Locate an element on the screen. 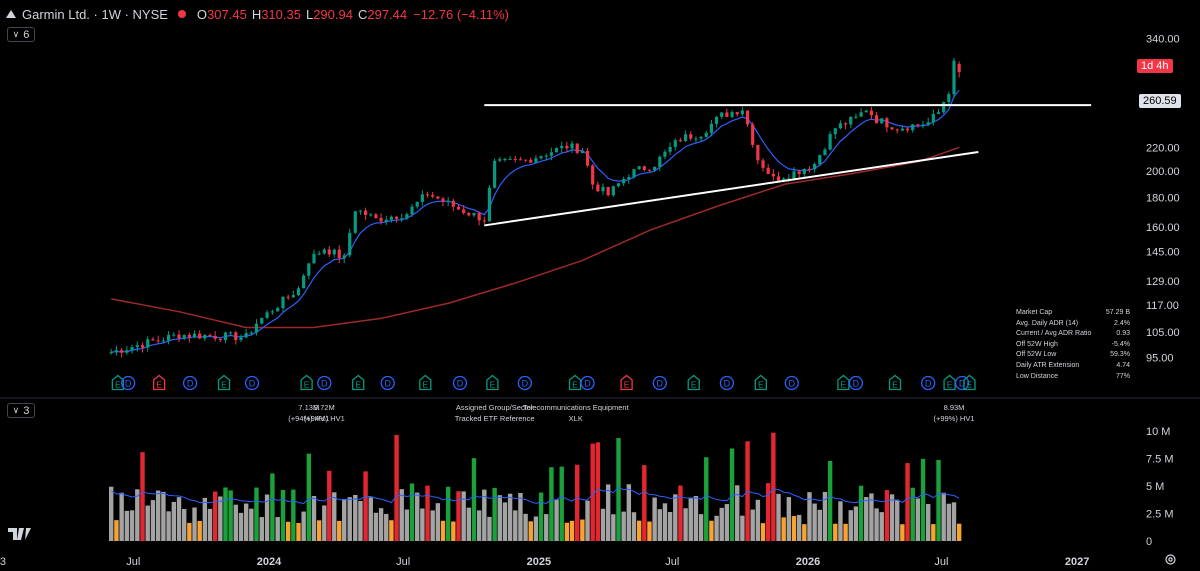 The width and height of the screenshot is (1200, 571). earnings-marker-icon is located at coordinates (843, 382).